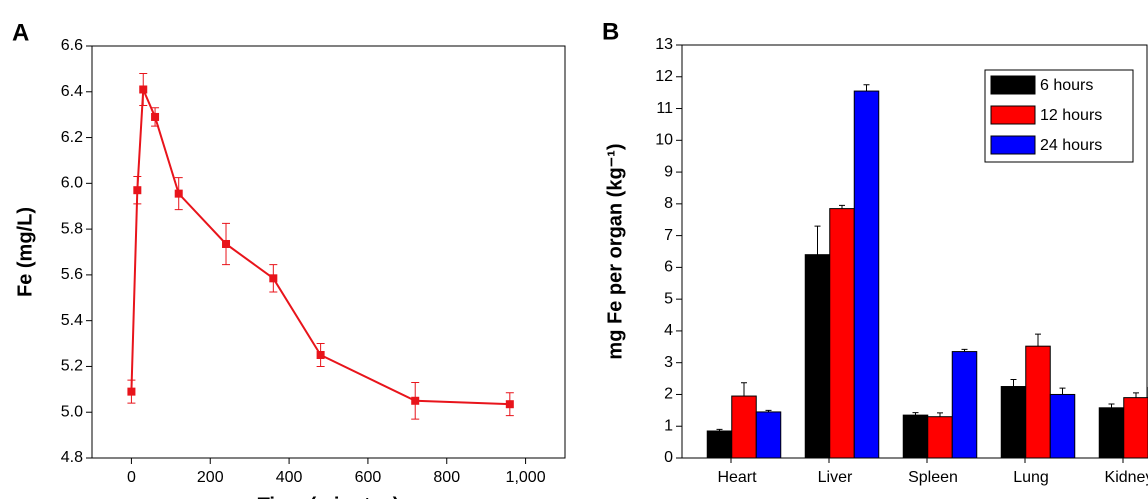  Describe the element at coordinates (329, 496) in the screenshot. I see `x-axis-title: Time (minutes)` at that location.